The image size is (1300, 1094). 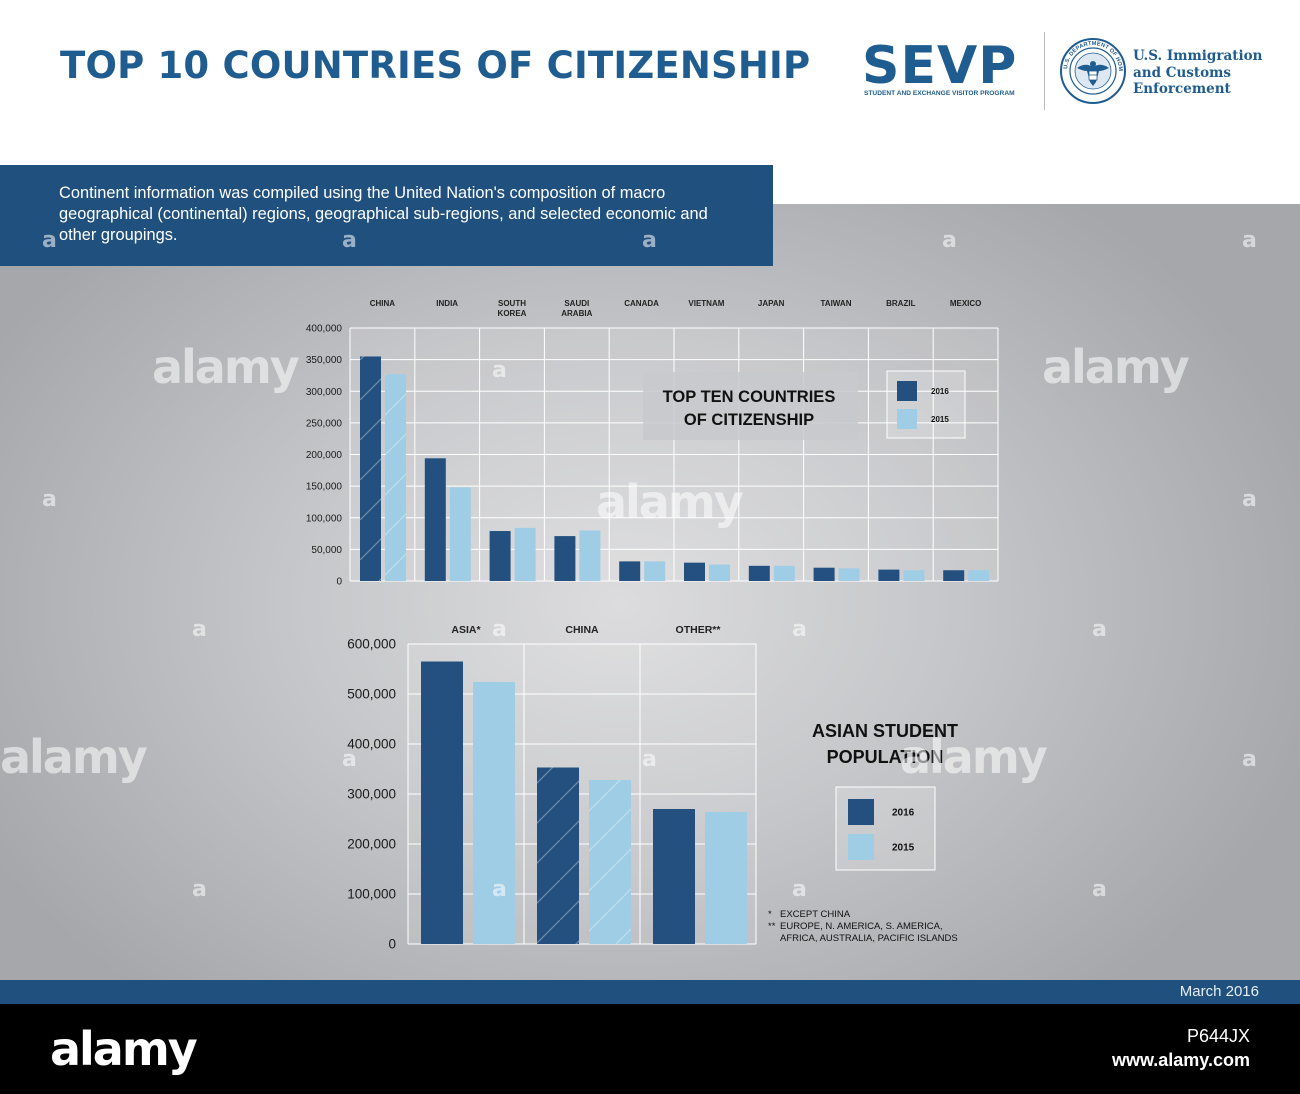 I want to click on ice-logo-text: U.S. Immigration and Customs Enforcement, so click(x=1197, y=73).